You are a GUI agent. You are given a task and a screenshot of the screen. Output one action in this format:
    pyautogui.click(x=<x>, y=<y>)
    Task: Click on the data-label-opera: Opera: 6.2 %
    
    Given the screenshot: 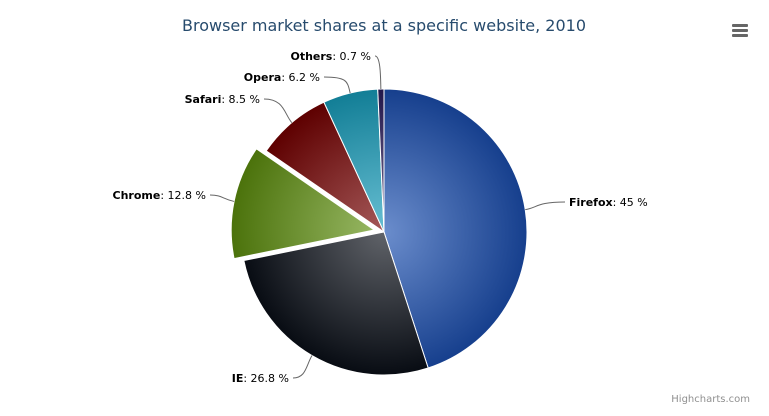 What is the action you would take?
    pyautogui.click(x=282, y=77)
    